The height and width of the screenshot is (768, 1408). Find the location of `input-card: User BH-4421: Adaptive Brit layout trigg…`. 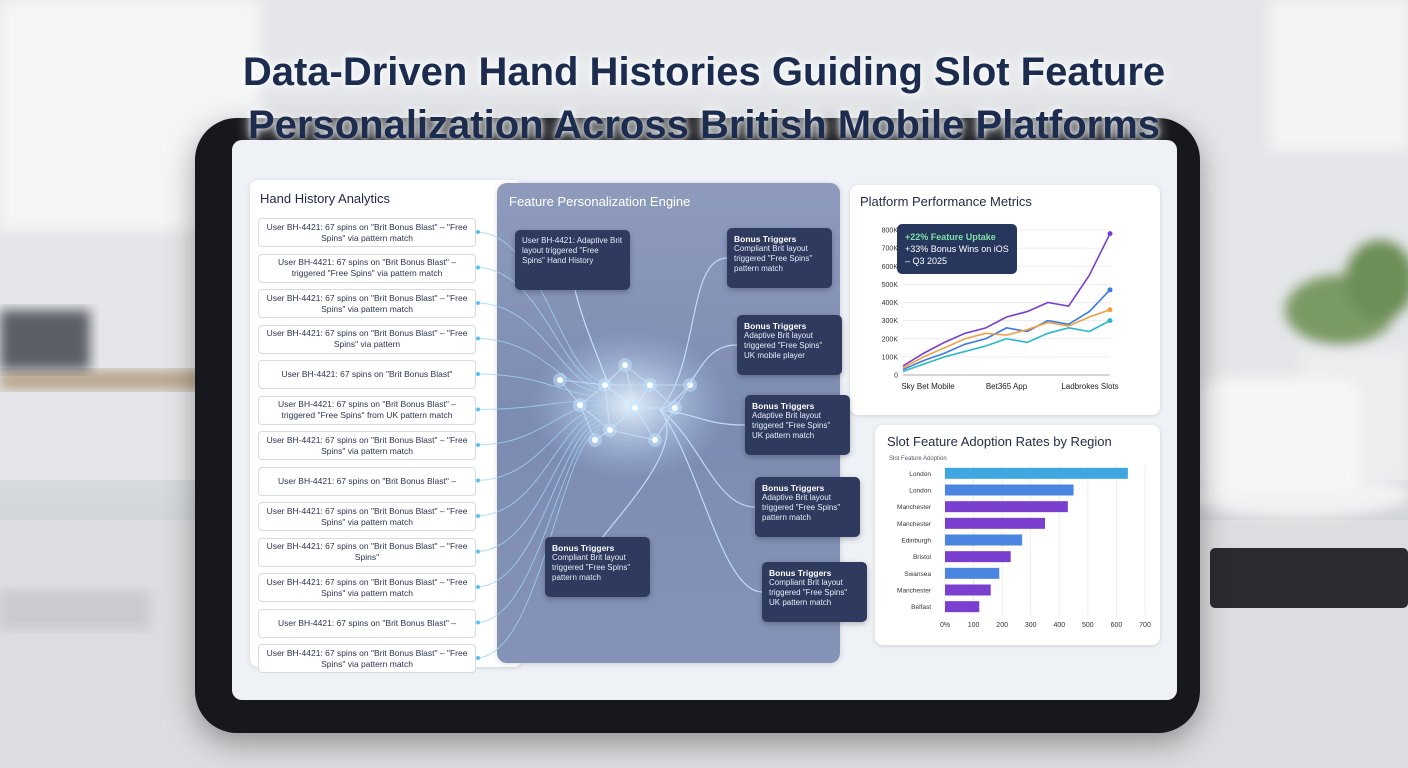

input-card: User BH-4421: Adaptive Brit layout trigg… is located at coordinates (572, 260).